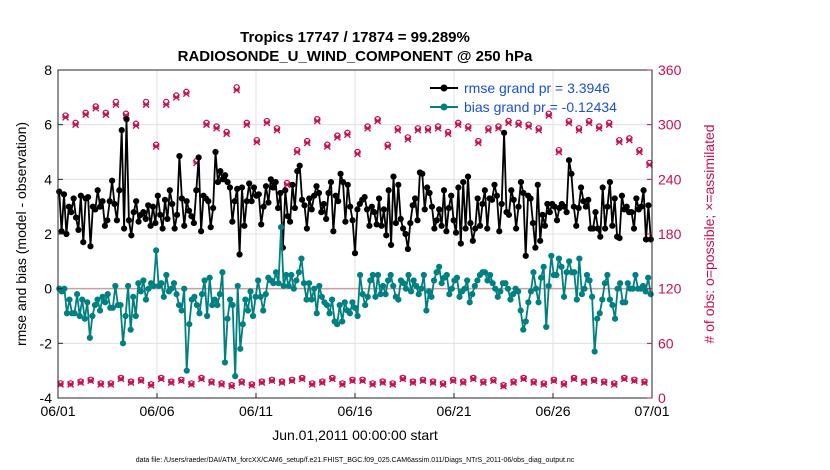 The width and height of the screenshot is (830, 470). I want to click on x-axis-ticks: 06/01 06/06 06/11 06/16 06/21 06/26 07/01, so click(355, 406).